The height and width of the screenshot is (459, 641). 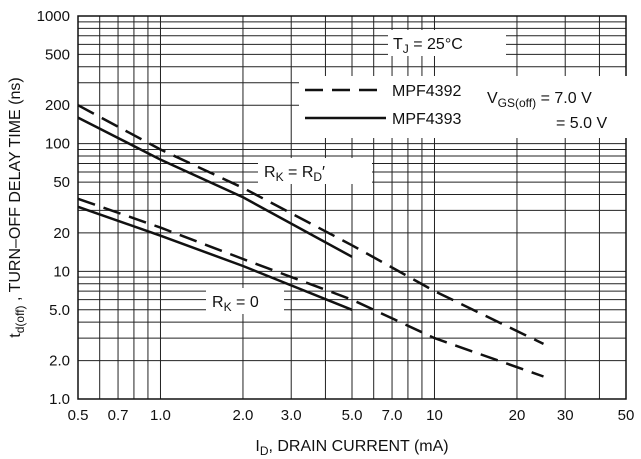 What do you see at coordinates (53, 16) in the screenshot?
I see `y-tick-label: 1000` at bounding box center [53, 16].